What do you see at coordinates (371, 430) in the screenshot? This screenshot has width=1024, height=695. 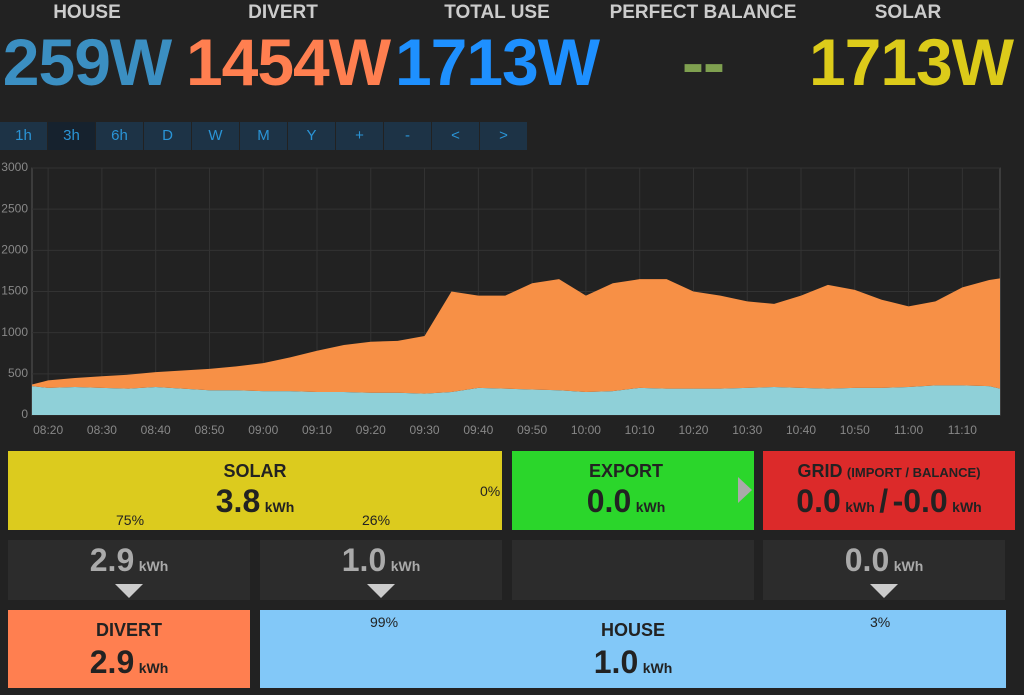 I see `x-tick-label: 09:20` at bounding box center [371, 430].